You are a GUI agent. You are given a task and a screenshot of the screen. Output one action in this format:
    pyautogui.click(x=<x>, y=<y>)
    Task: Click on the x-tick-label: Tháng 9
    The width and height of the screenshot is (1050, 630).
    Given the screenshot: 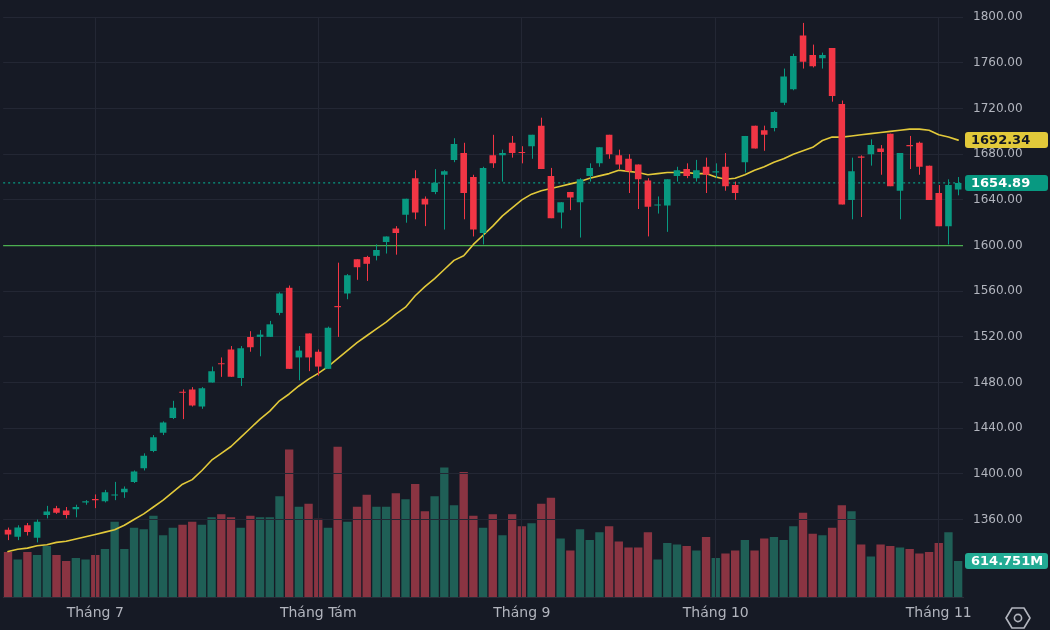 What is the action you would take?
    pyautogui.click(x=521, y=612)
    